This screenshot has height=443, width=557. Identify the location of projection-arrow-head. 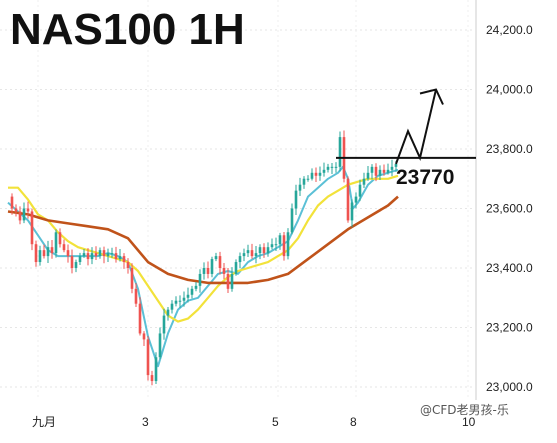
(431, 96).